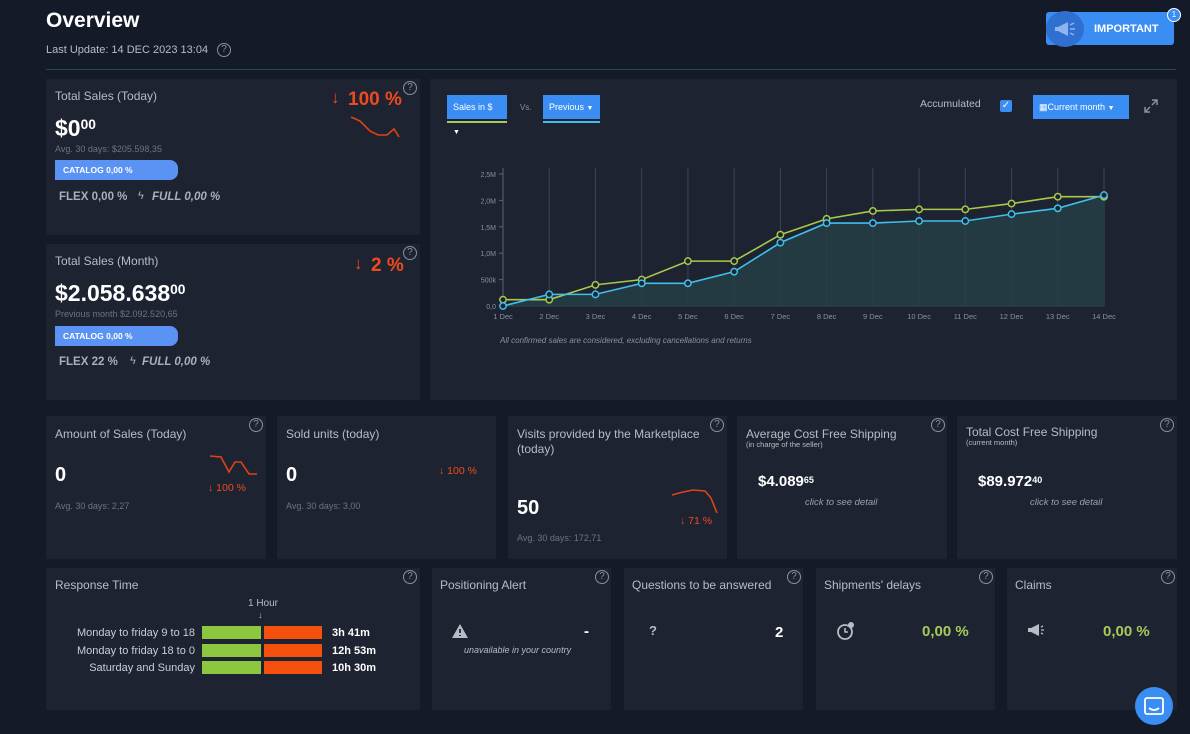 The width and height of the screenshot is (1190, 734). I want to click on important-button: IMPORTANT 1, so click(1113, 27).